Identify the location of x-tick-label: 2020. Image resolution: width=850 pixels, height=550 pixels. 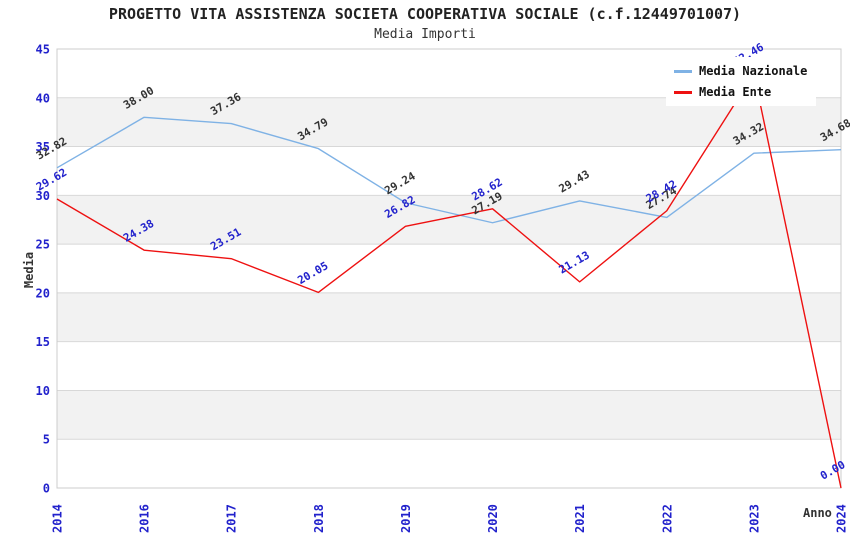
(493, 518).